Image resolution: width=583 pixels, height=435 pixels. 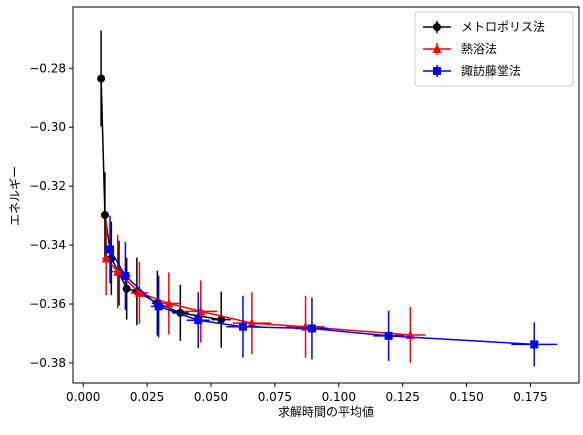 What do you see at coordinates (339, 397) in the screenshot?
I see `x-tick-label: 0.100` at bounding box center [339, 397].